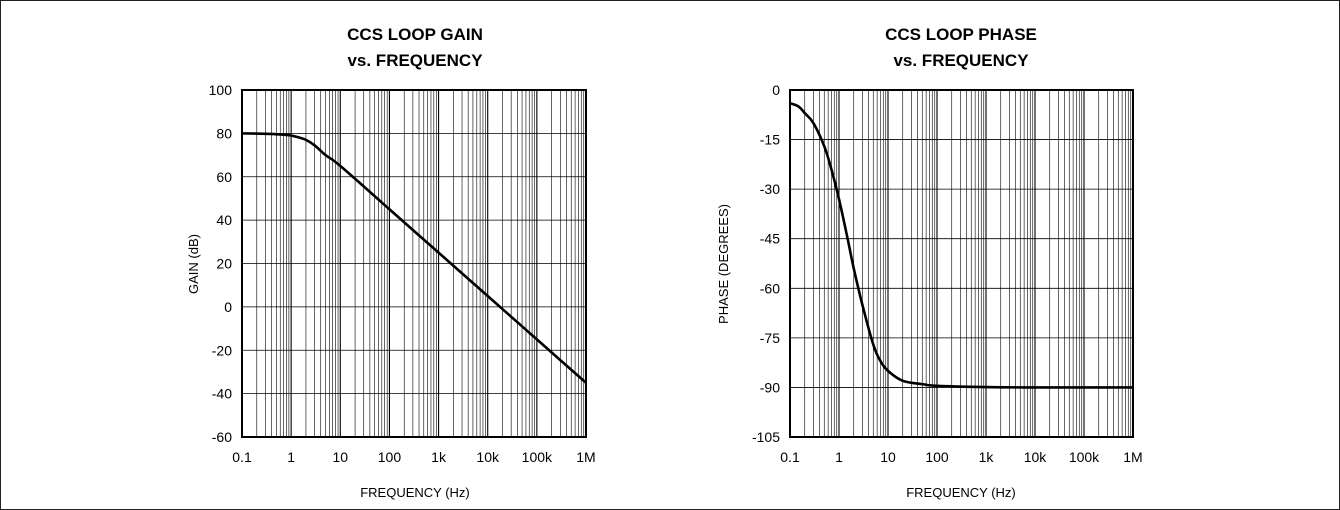 Image resolution: width=1340 pixels, height=510 pixels. I want to click on gain-y-tick-label: -20, so click(222, 350).